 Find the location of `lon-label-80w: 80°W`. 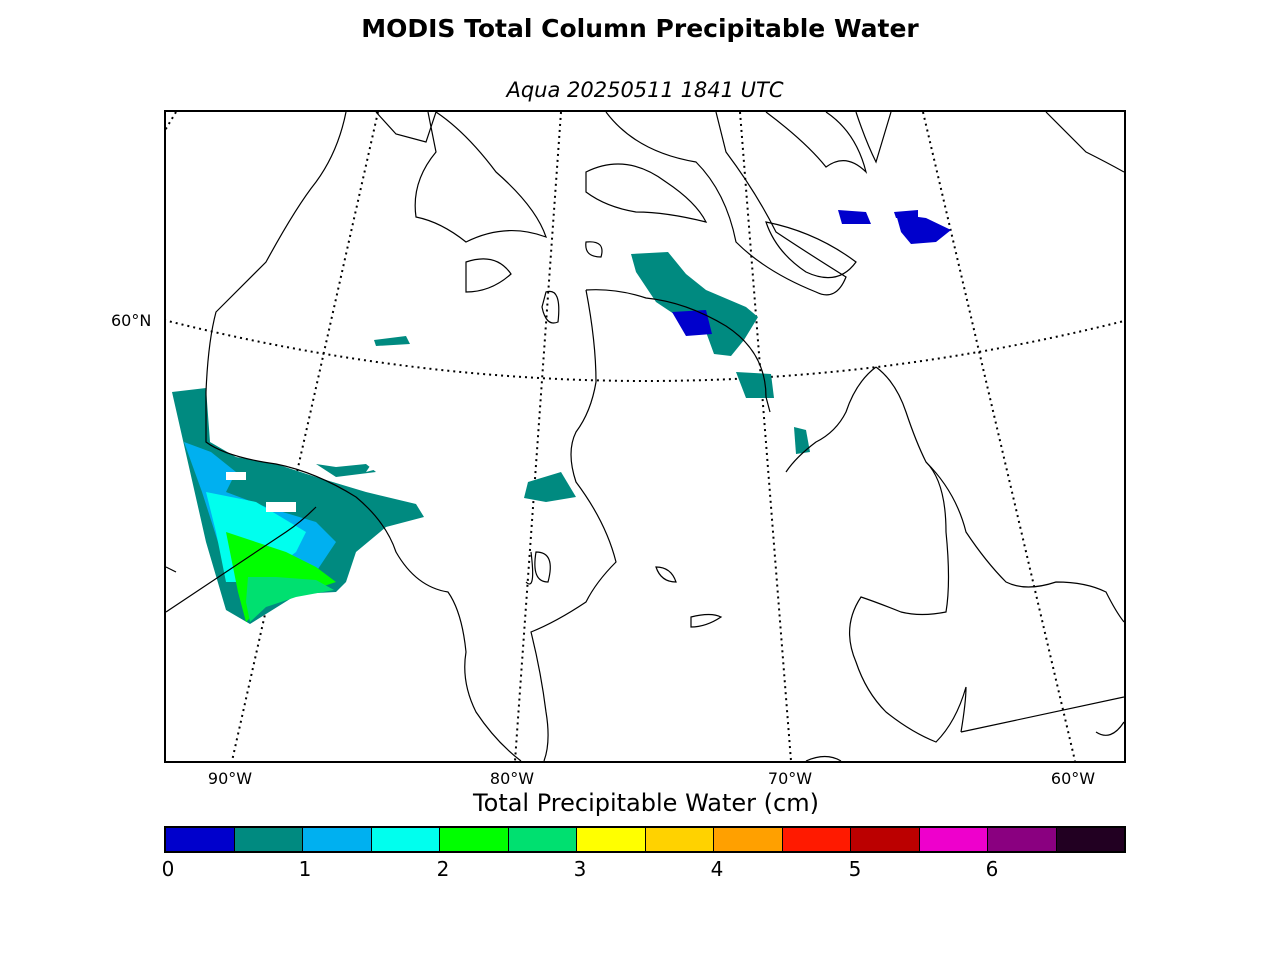

lon-label-80w: 80°W is located at coordinates (512, 778).